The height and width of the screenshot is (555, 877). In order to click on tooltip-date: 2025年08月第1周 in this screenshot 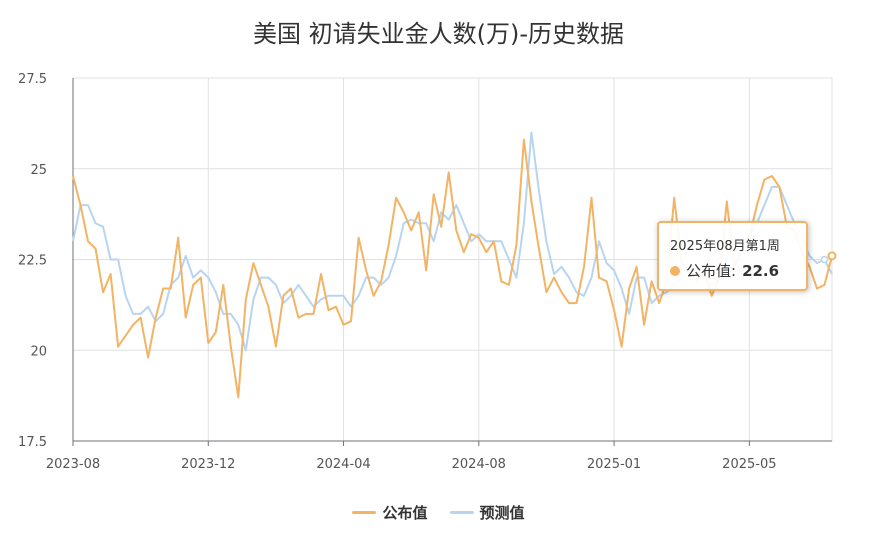, I will do `click(725, 246)`.